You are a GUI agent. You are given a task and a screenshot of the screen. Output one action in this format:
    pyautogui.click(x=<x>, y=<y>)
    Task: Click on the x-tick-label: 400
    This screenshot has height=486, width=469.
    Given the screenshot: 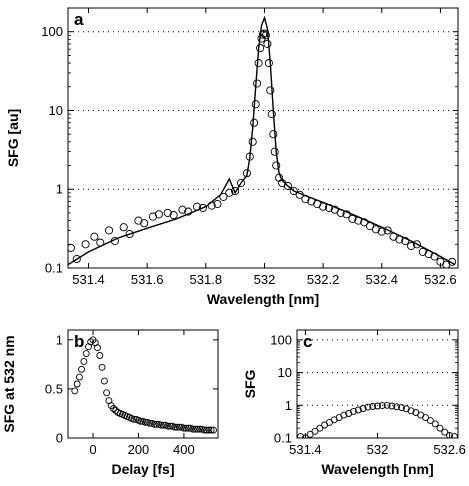 What is the action you would take?
    pyautogui.click(x=184, y=449)
    